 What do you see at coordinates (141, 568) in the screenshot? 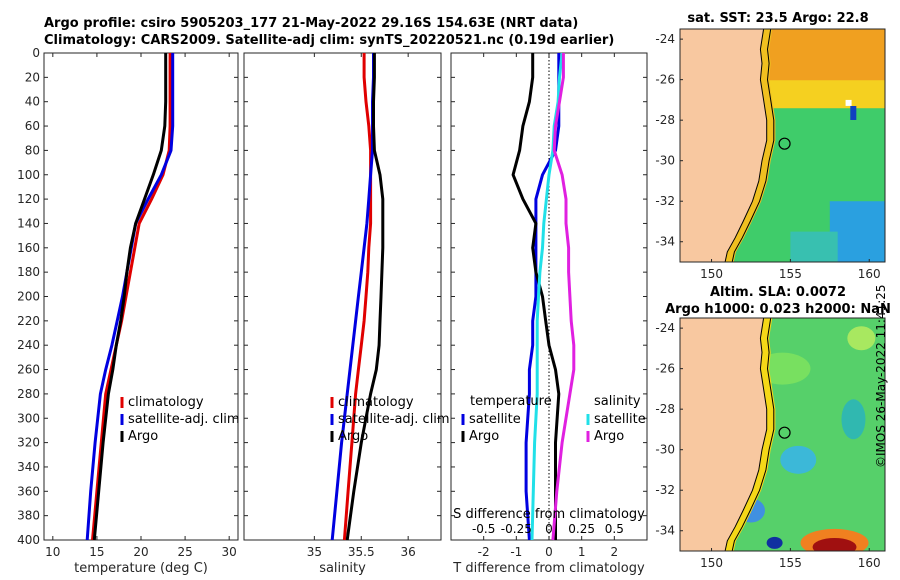
I see `x-axis-label: temperature (deg C)` at bounding box center [141, 568].